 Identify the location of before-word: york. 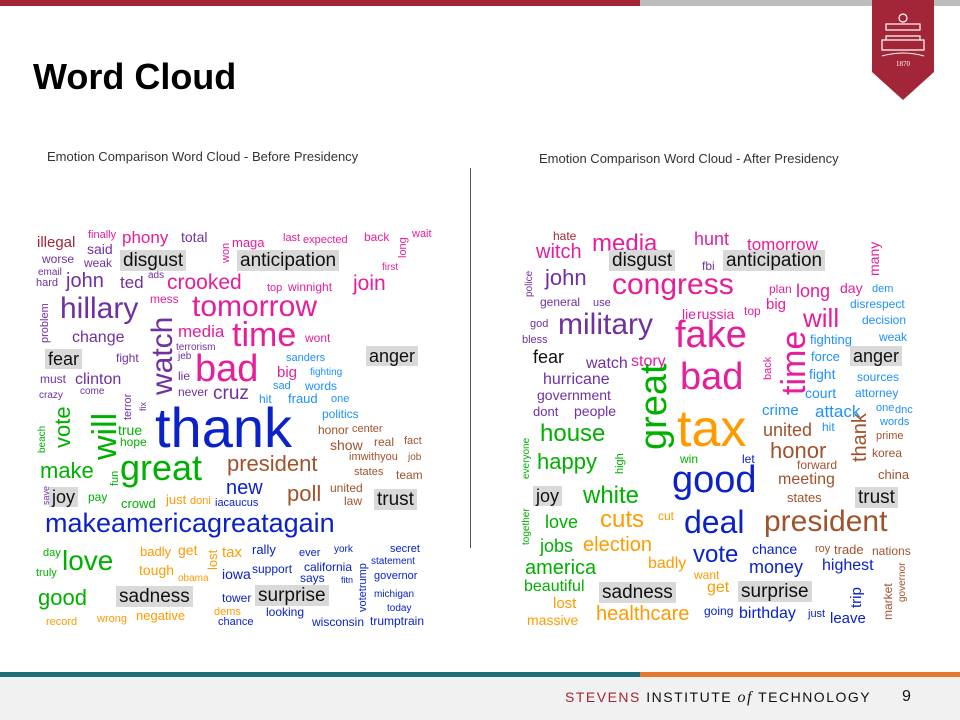
(343, 549).